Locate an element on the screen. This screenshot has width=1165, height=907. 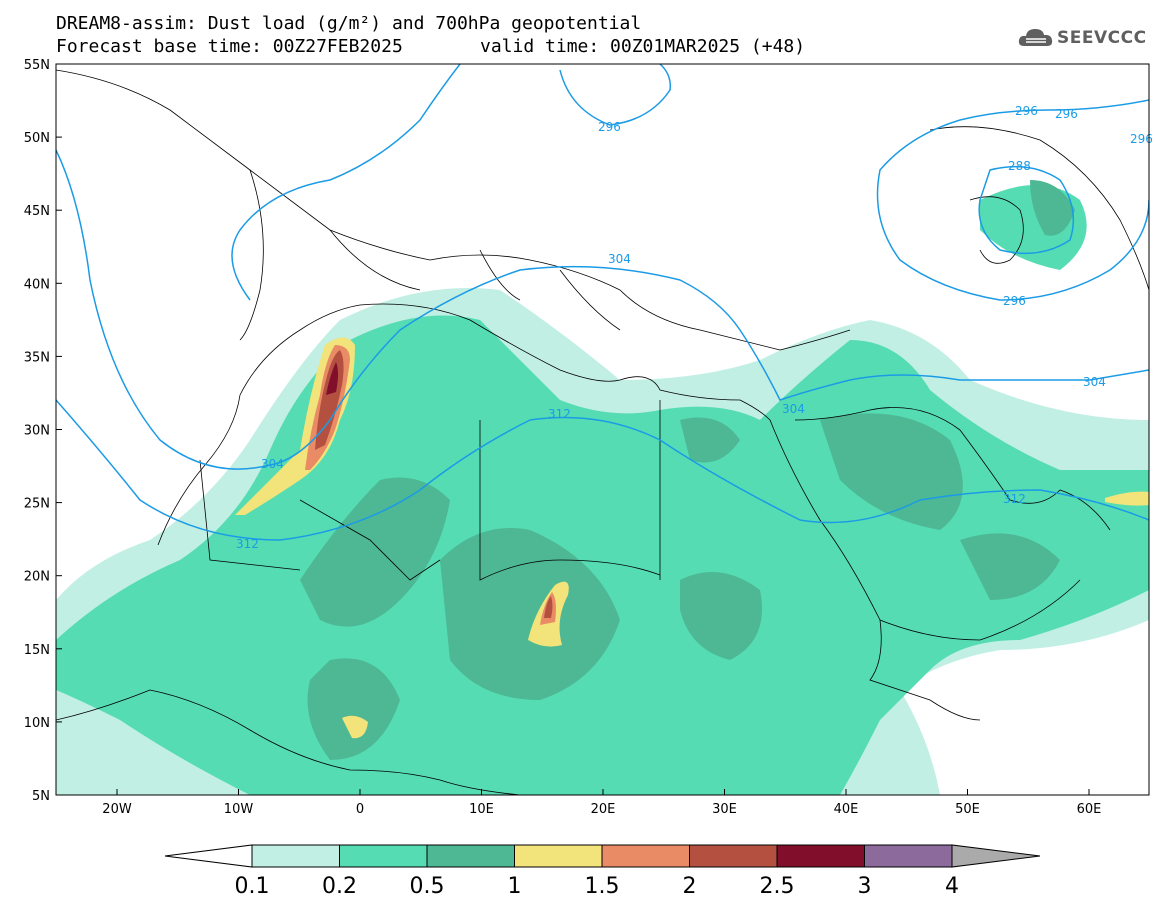
lon-tick-label: 30E is located at coordinates (724, 809).